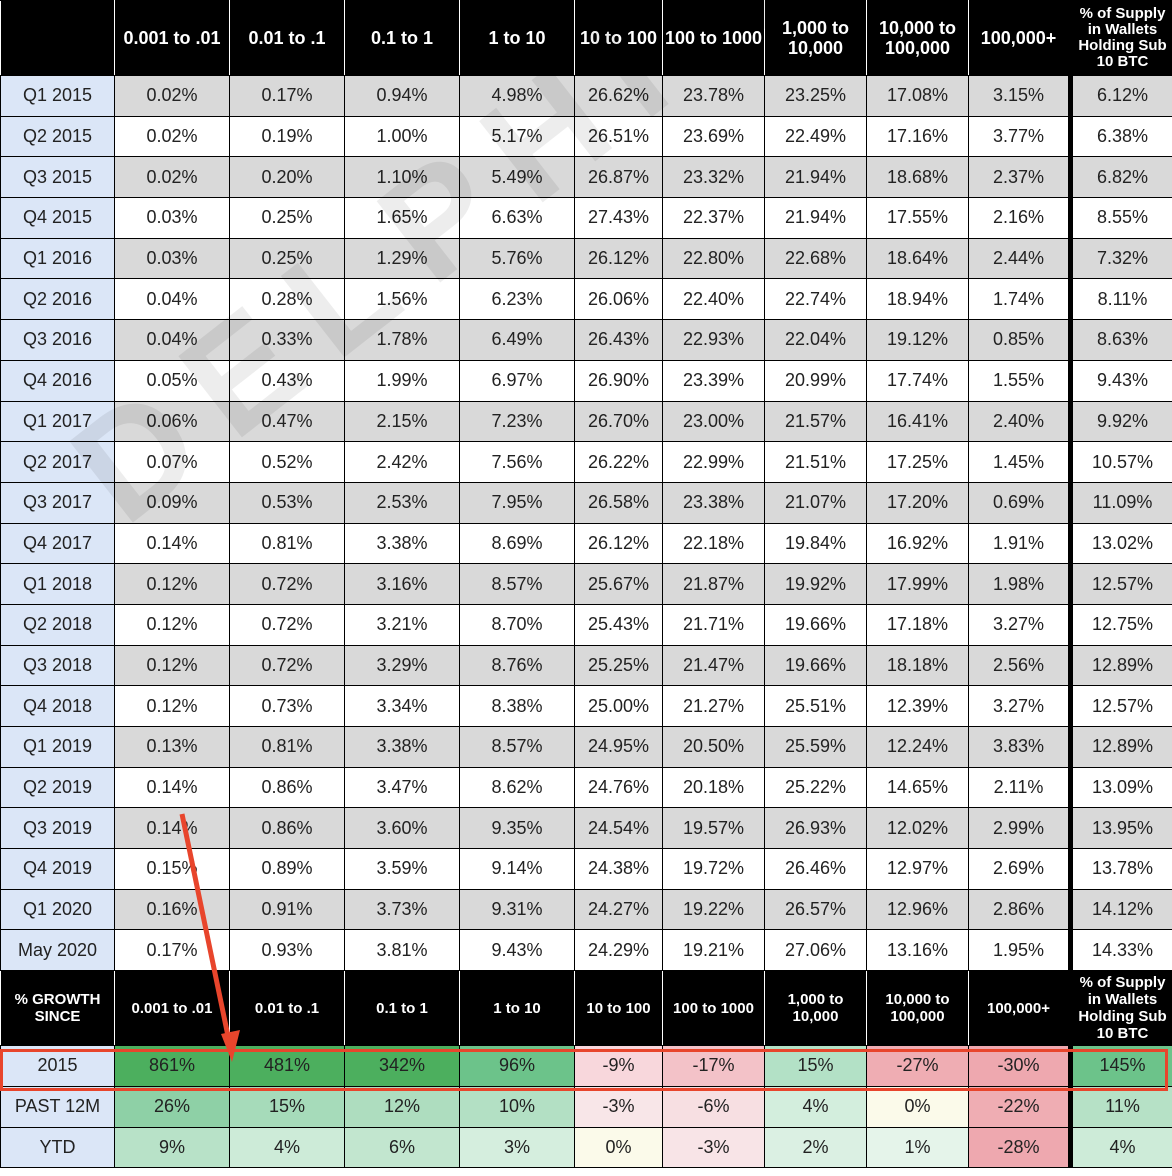 The width and height of the screenshot is (1172, 1176). What do you see at coordinates (917, 177) in the screenshot?
I see `table-cell: 18.68%` at bounding box center [917, 177].